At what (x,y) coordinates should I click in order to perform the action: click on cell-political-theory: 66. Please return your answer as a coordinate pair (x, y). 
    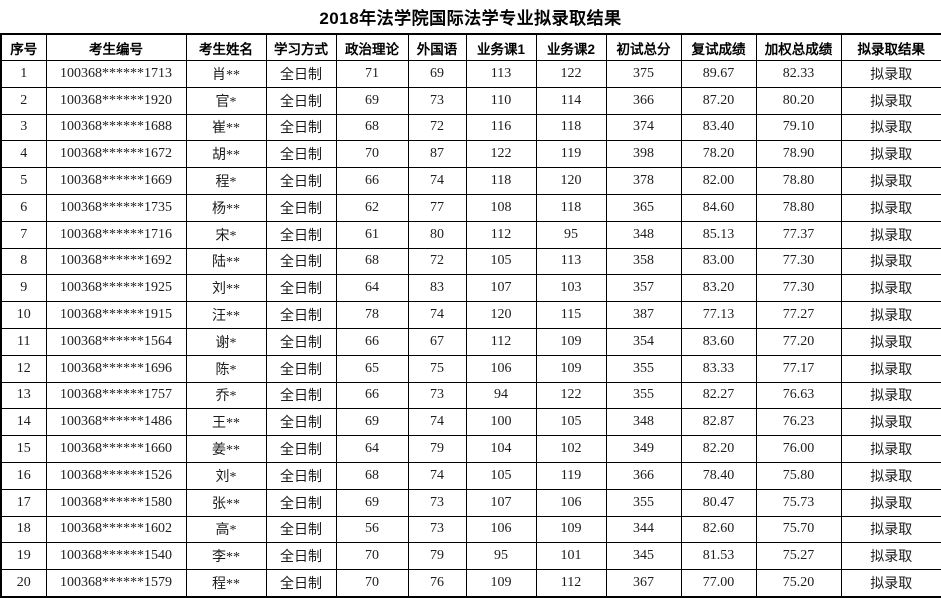
    Looking at the image, I should click on (372, 341).